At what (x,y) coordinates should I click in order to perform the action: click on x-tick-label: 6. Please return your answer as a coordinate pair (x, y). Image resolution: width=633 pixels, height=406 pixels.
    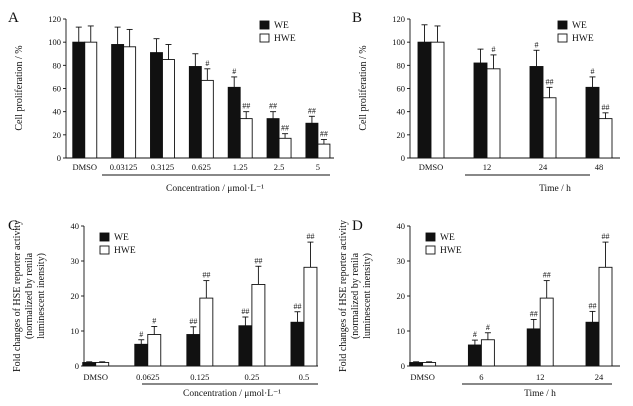
    Looking at the image, I should click on (481, 377).